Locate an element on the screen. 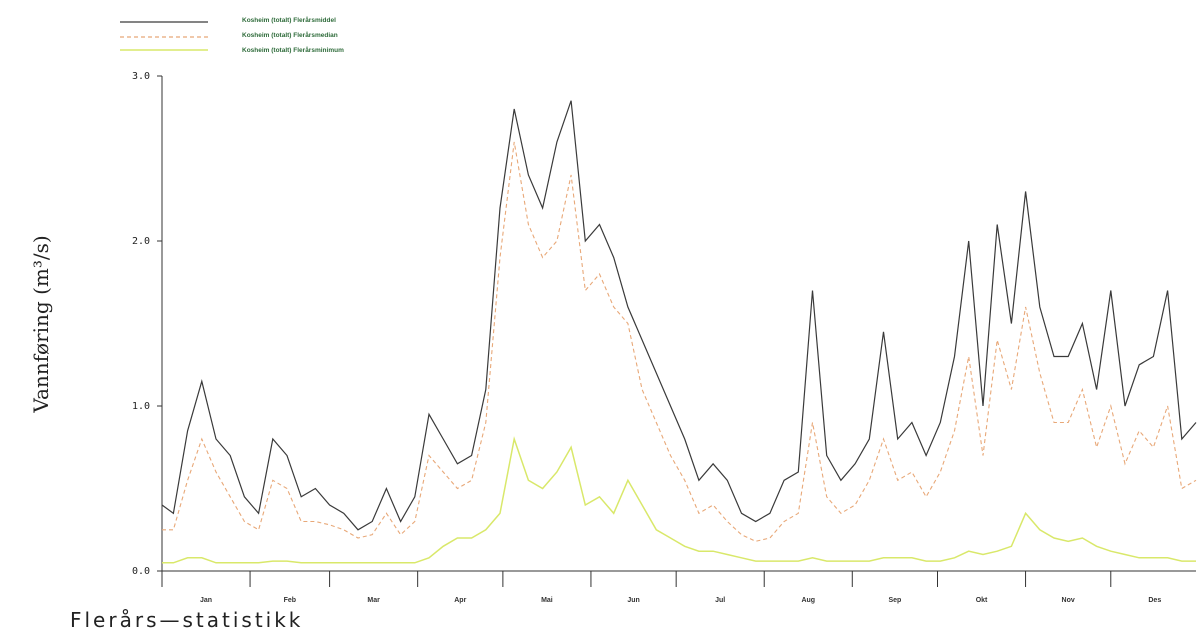  month-label: Des is located at coordinates (1154, 600).